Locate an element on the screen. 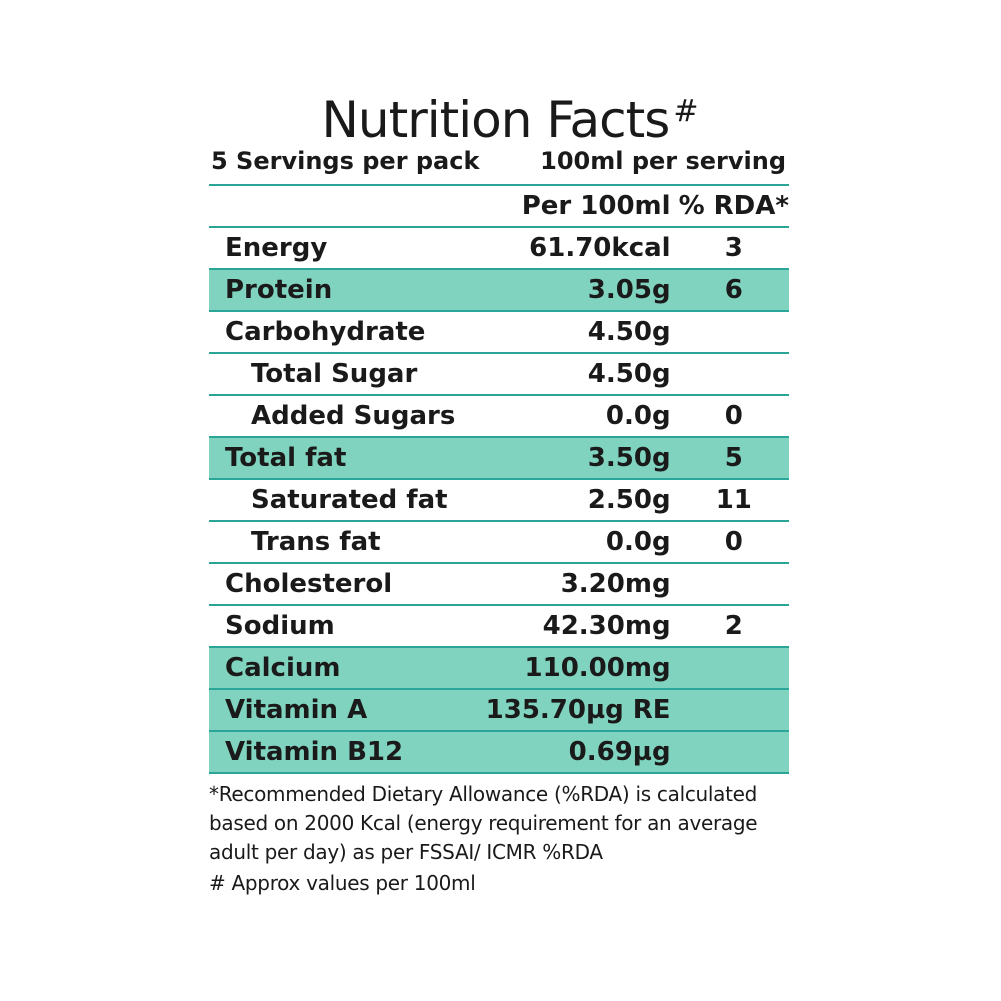 The width and height of the screenshot is (1001, 1001). nutrient-name: Vitamin B12 is located at coordinates (343, 752).